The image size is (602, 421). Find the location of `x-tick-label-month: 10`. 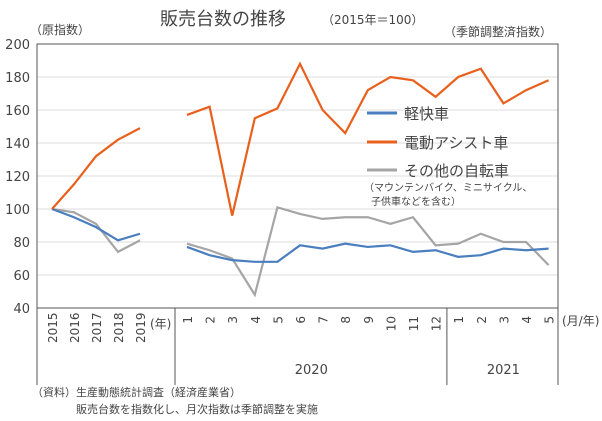

x-tick-label-month: 10 is located at coordinates (391, 323).